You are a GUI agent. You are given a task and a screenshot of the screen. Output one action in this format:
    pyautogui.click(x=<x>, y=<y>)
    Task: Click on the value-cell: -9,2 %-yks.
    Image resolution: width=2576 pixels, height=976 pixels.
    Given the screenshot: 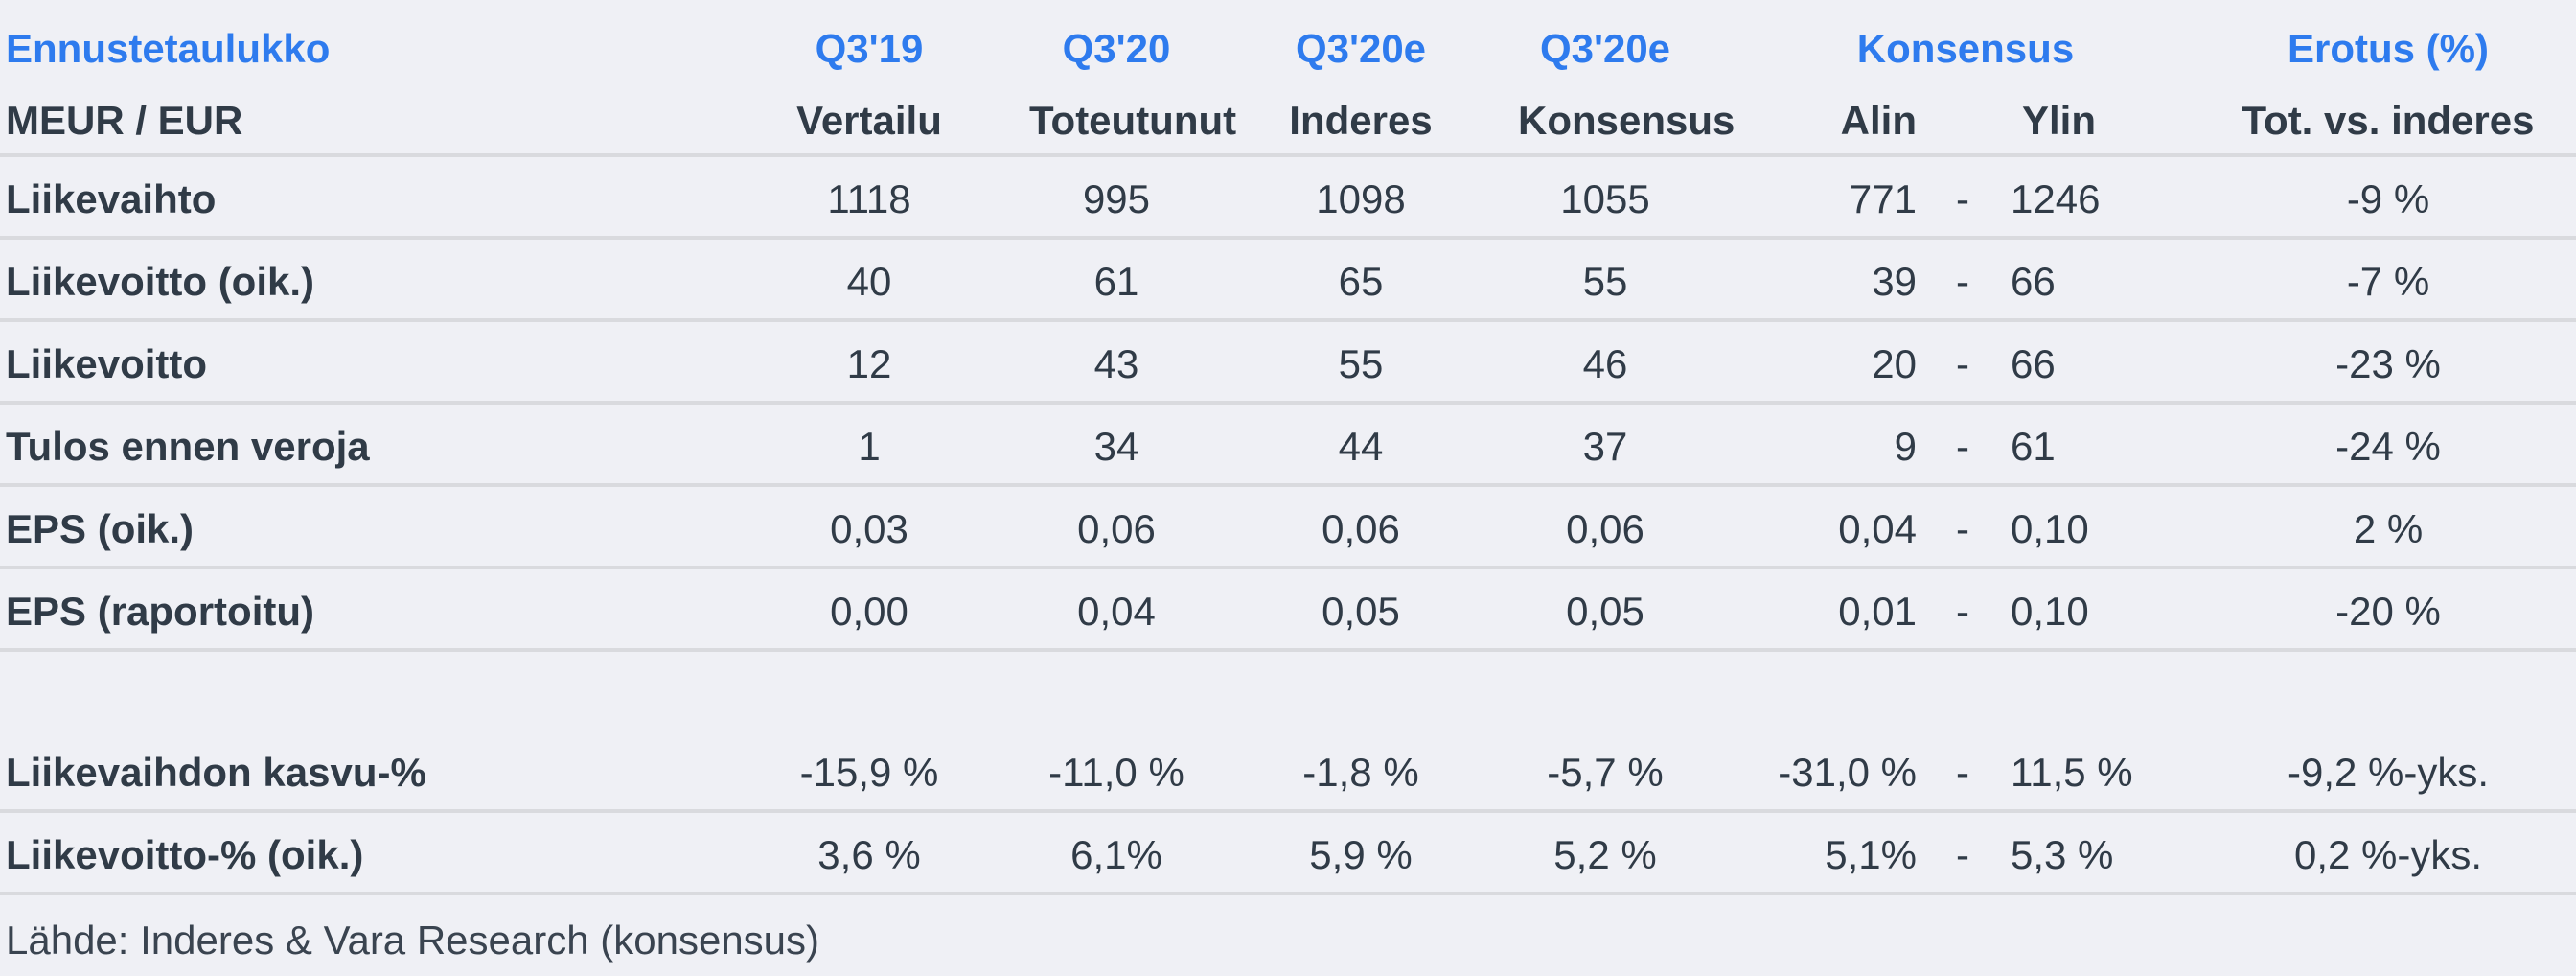 What is the action you would take?
    pyautogui.click(x=2388, y=772)
    